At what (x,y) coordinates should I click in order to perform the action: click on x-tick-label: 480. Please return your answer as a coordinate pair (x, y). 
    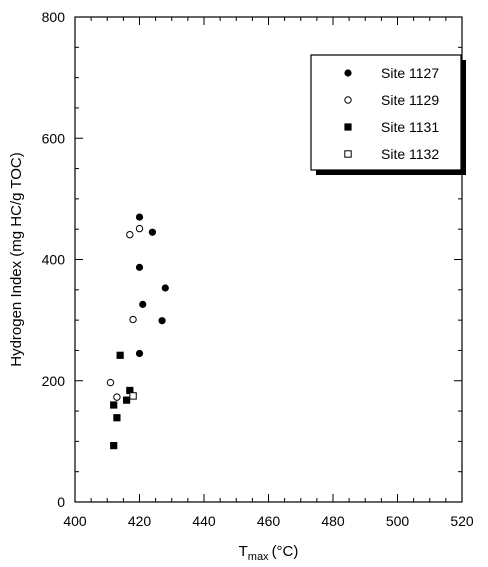
    Looking at the image, I should click on (333, 521).